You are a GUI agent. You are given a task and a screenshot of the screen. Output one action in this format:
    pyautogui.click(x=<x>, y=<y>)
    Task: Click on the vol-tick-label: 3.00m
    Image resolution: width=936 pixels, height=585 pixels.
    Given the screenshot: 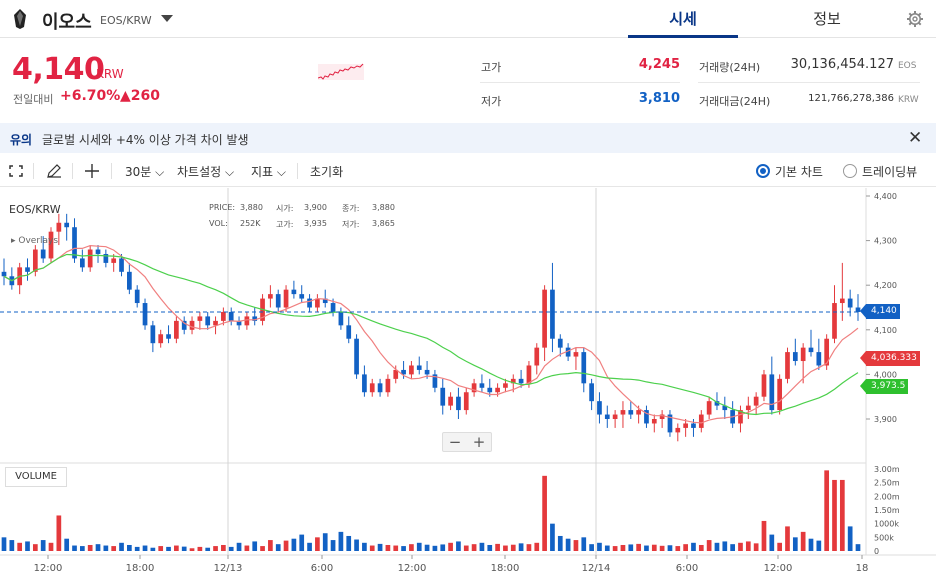 What is the action you would take?
    pyautogui.click(x=887, y=469)
    